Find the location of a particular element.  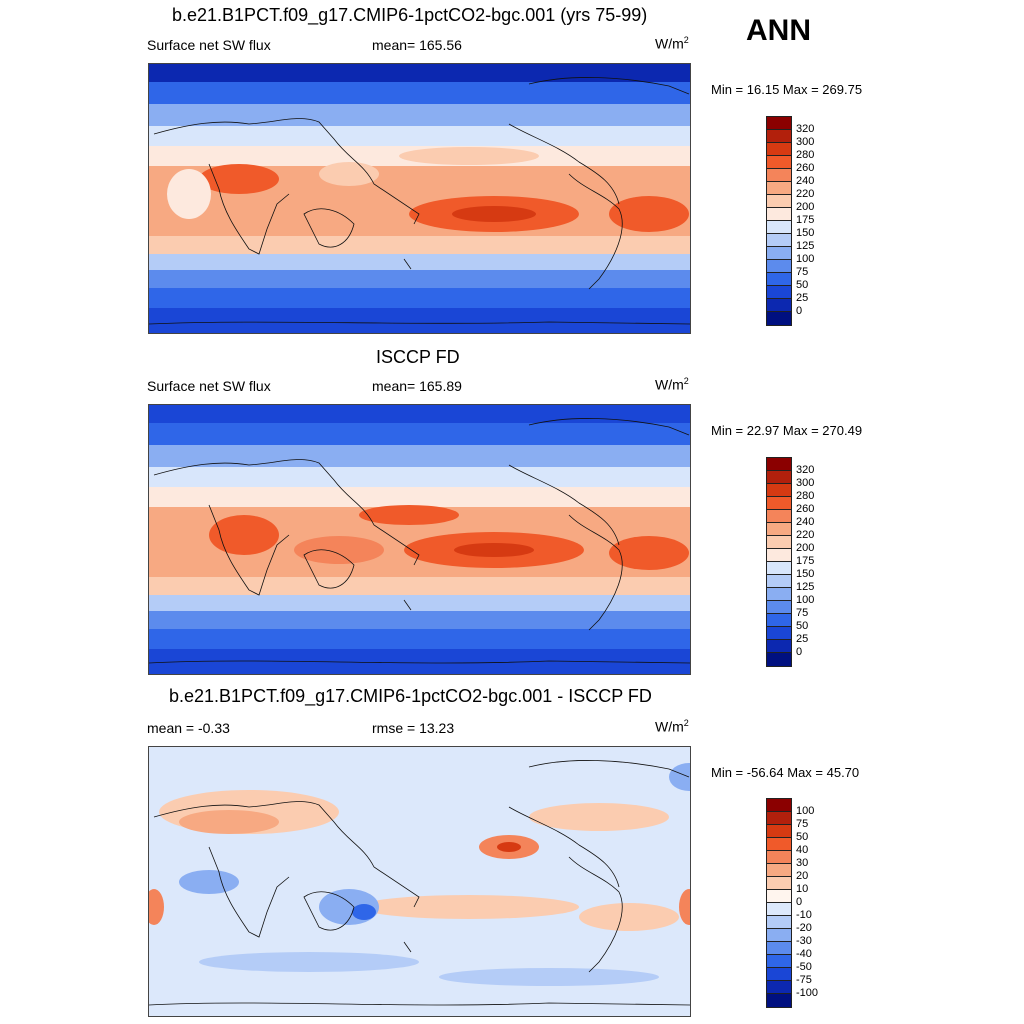

colorbar-tick-label: 40 is located at coordinates (802, 850).